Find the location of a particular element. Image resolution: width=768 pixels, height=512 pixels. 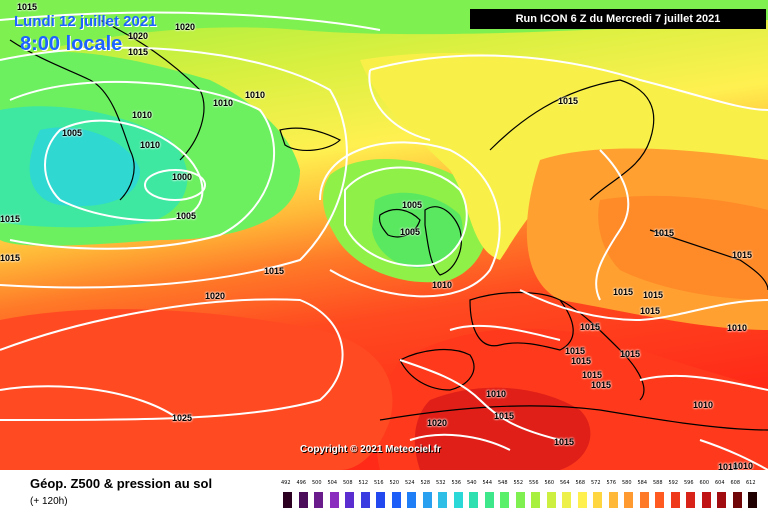

run-info: Run ICON 6 Z du Mercredi 7 juillet 2021 is located at coordinates (618, 19).